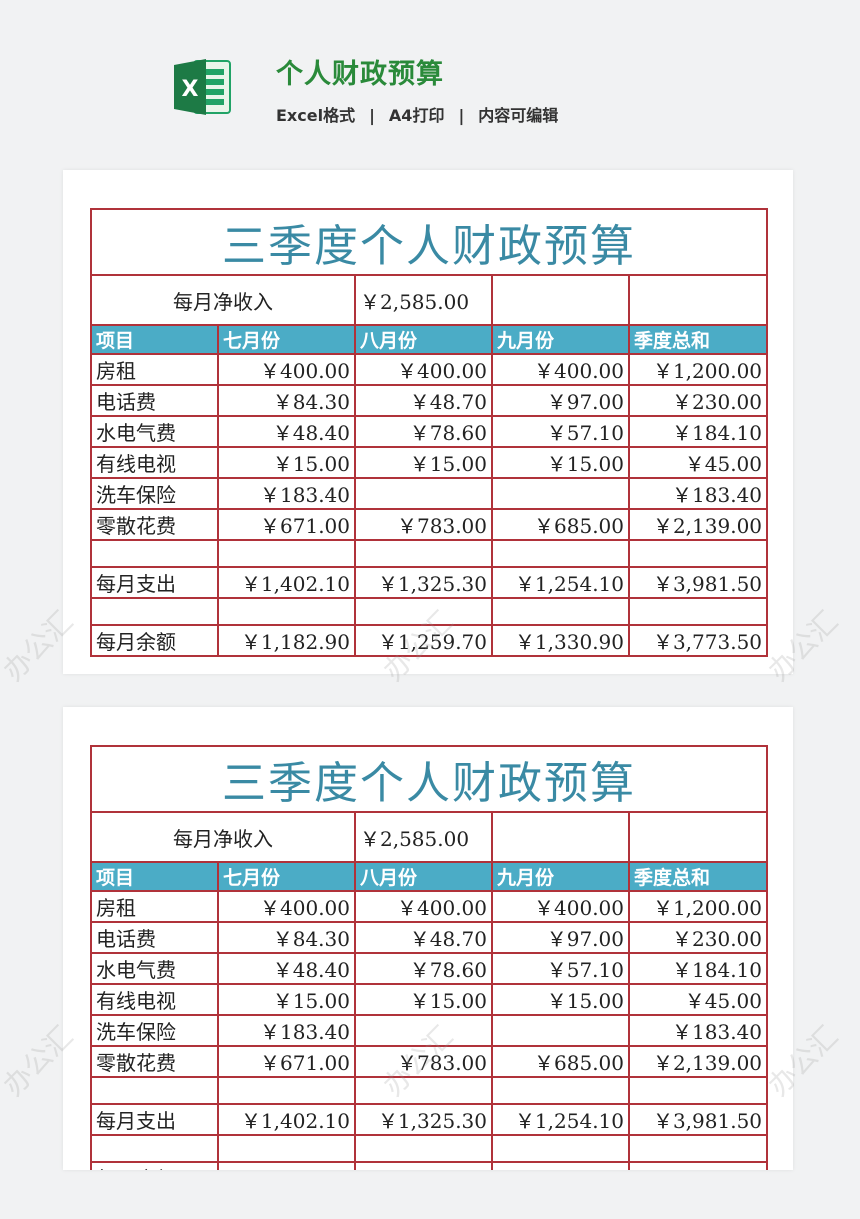  I want to click on column-header: 九月份, so click(560, 876).